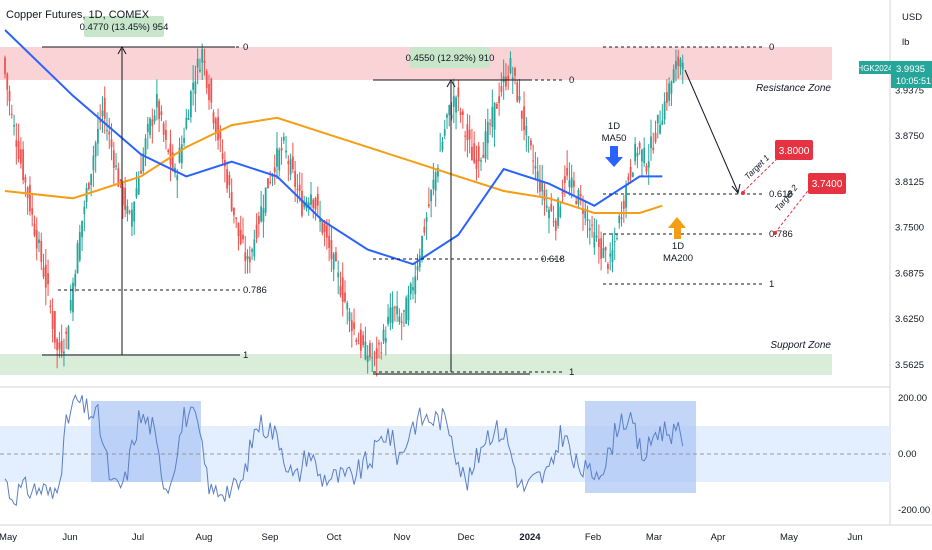 The width and height of the screenshot is (932, 550). I want to click on ma200-label-line1: 1D, so click(678, 246).